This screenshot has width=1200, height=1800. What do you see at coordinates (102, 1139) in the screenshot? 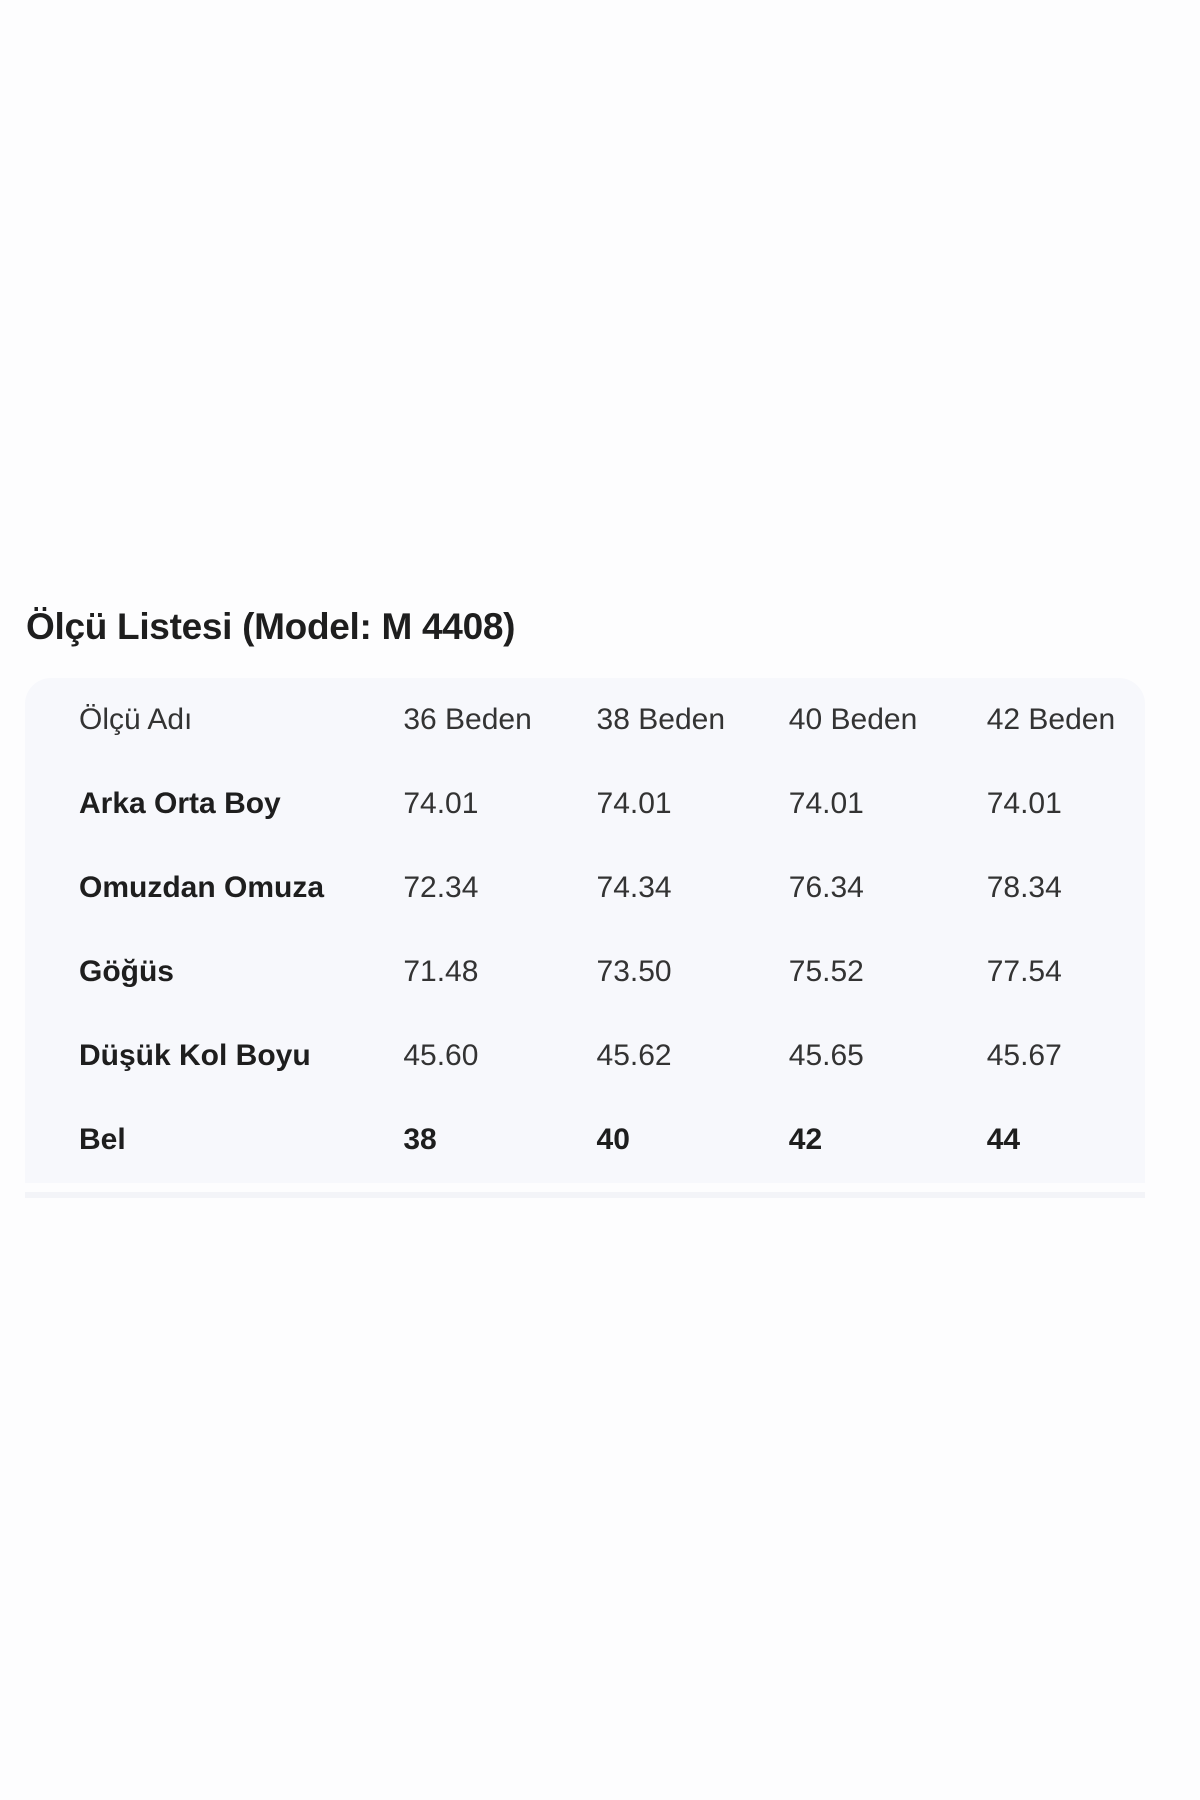
I see `row-label: Bel` at bounding box center [102, 1139].